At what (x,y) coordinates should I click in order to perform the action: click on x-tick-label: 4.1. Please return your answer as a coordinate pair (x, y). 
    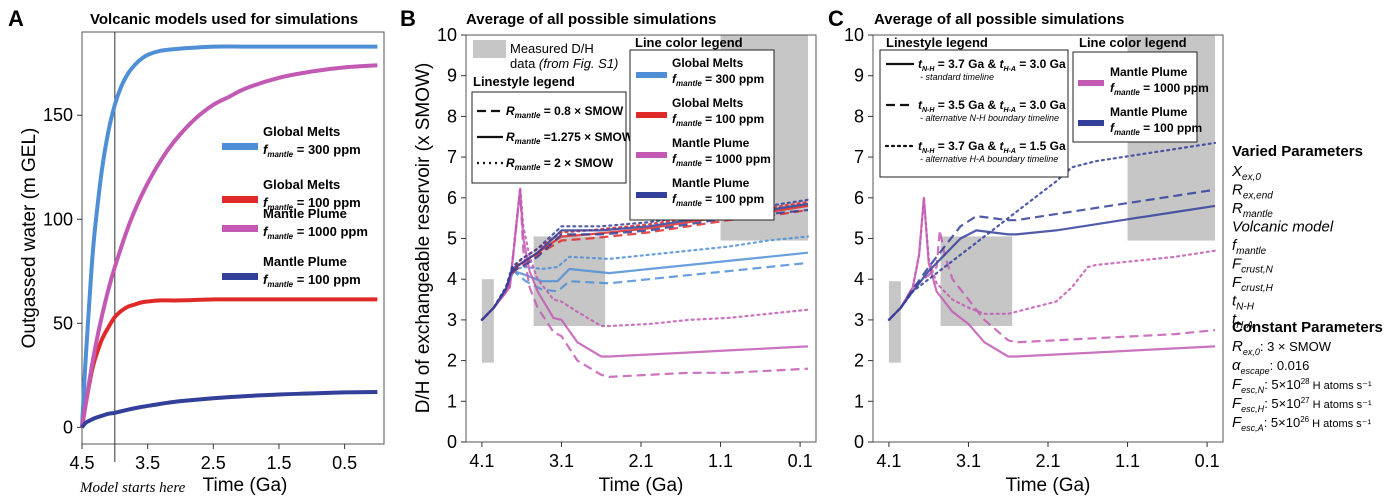
    Looking at the image, I should click on (481, 461).